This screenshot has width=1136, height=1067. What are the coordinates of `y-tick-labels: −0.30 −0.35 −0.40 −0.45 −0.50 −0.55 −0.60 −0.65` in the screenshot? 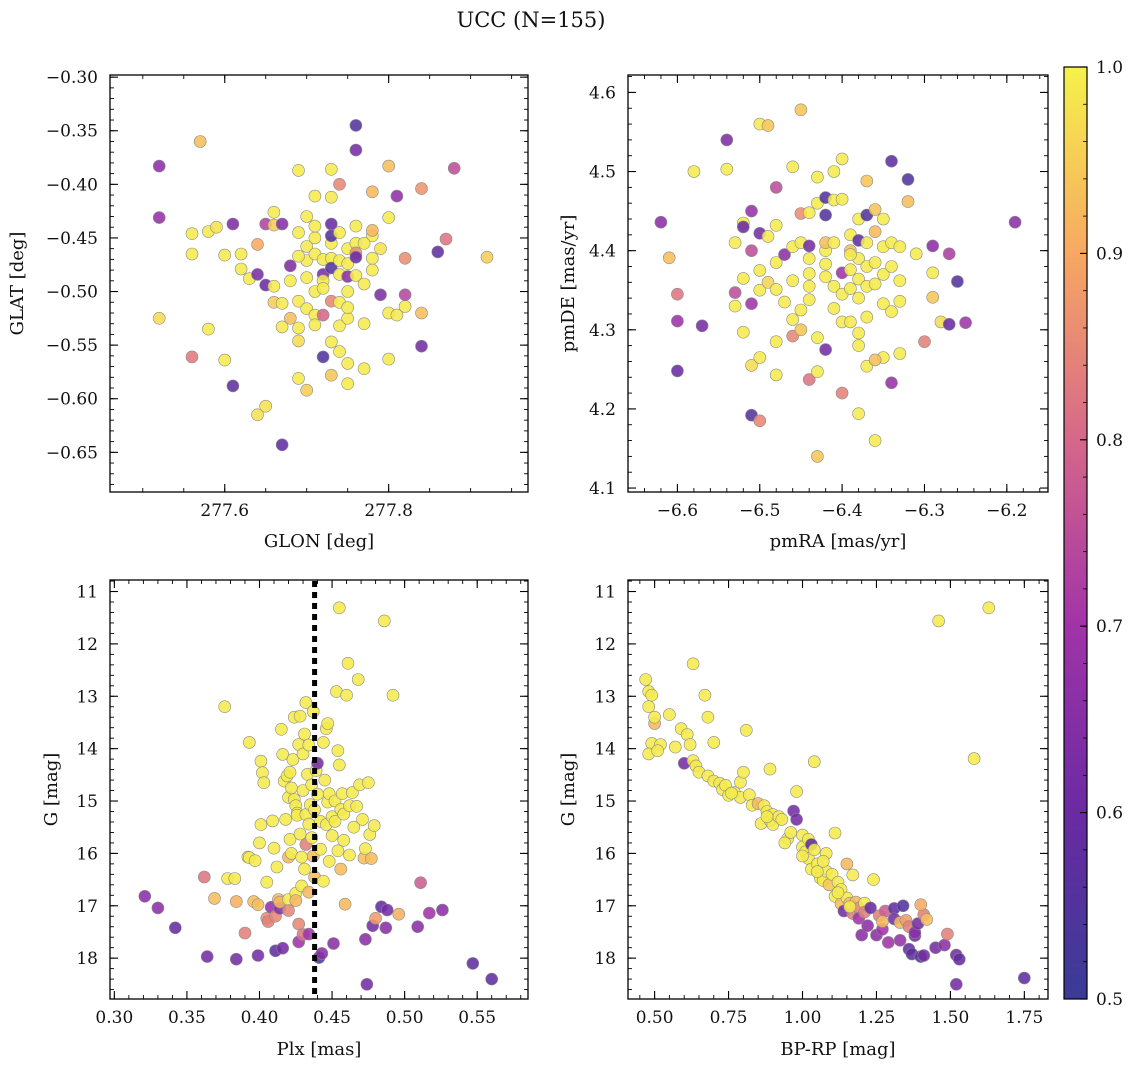 It's located at (72, 265).